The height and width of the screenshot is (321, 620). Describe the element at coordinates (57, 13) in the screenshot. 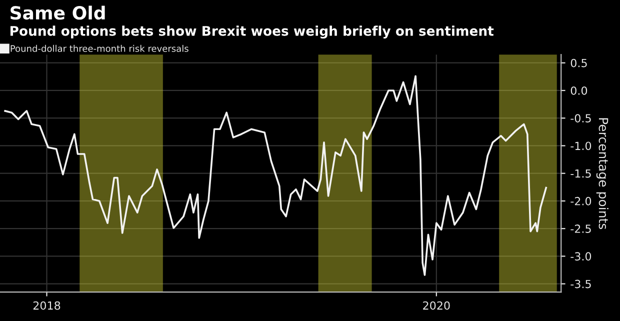

I see `chart-title: Same Old` at that location.